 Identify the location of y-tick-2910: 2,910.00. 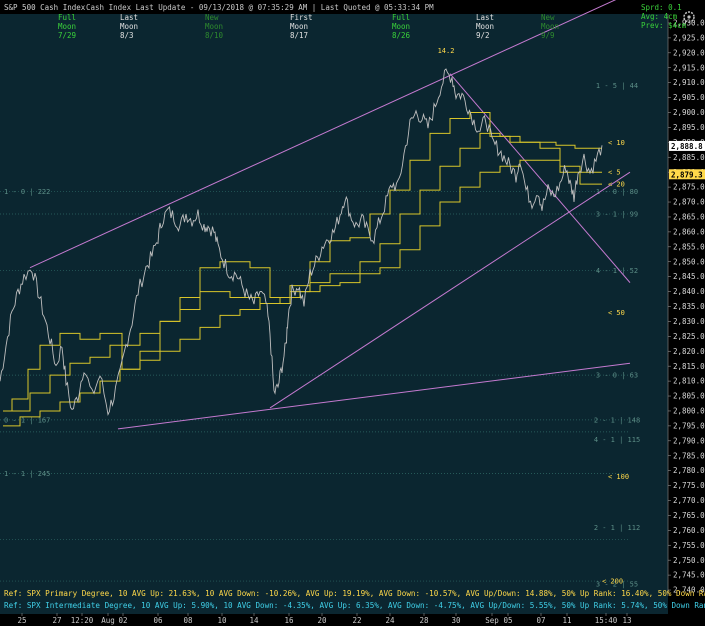
(689, 82).